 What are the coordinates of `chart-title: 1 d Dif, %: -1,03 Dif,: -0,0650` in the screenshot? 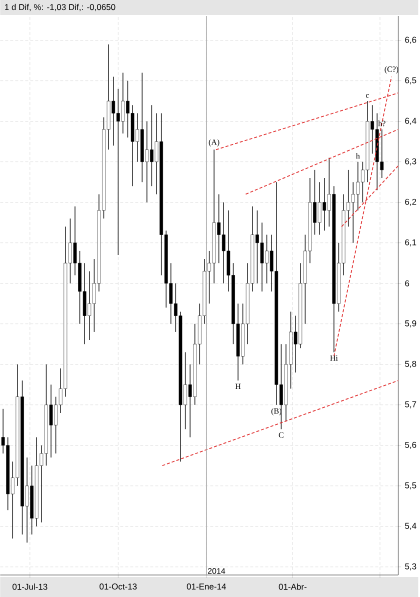 It's located at (60, 8).